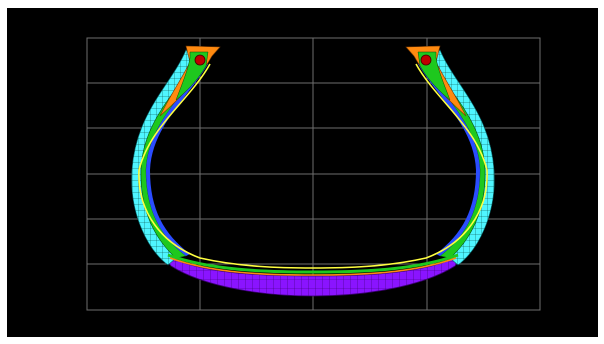 The width and height of the screenshot is (604, 344). I want to click on tread-mesh, so click(313, 275).